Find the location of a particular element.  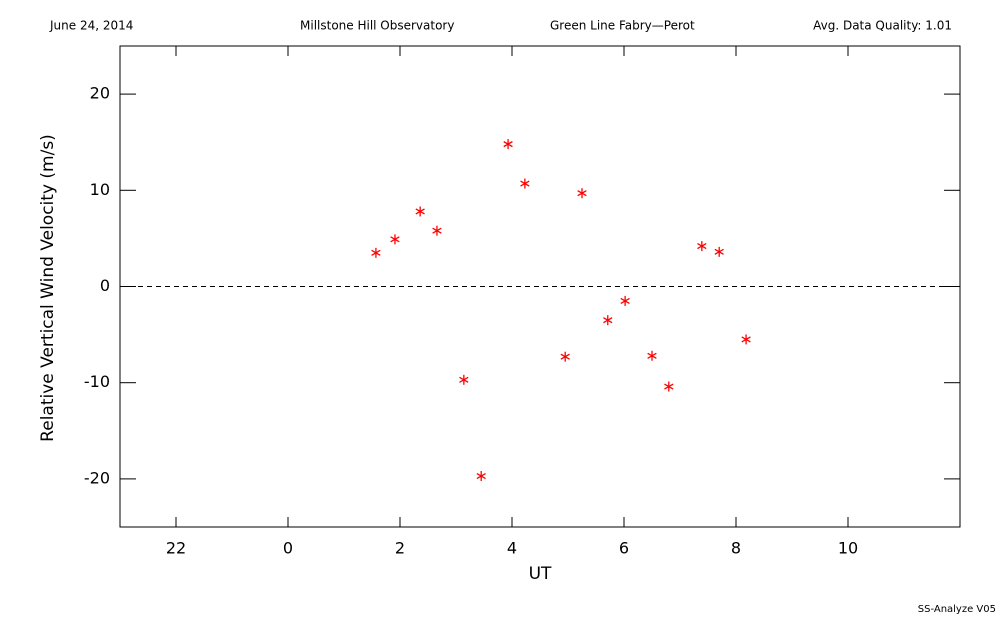

y-axis-label: Relative Vertical Wind Velocity (m/s) is located at coordinates (48, 288).